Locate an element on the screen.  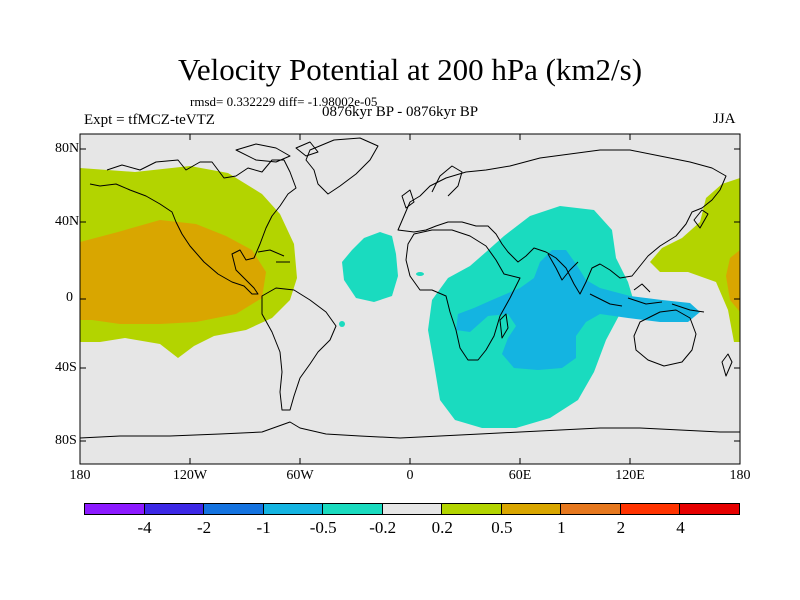
colorbar-level-label: -0.5 is located at coordinates (323, 527).